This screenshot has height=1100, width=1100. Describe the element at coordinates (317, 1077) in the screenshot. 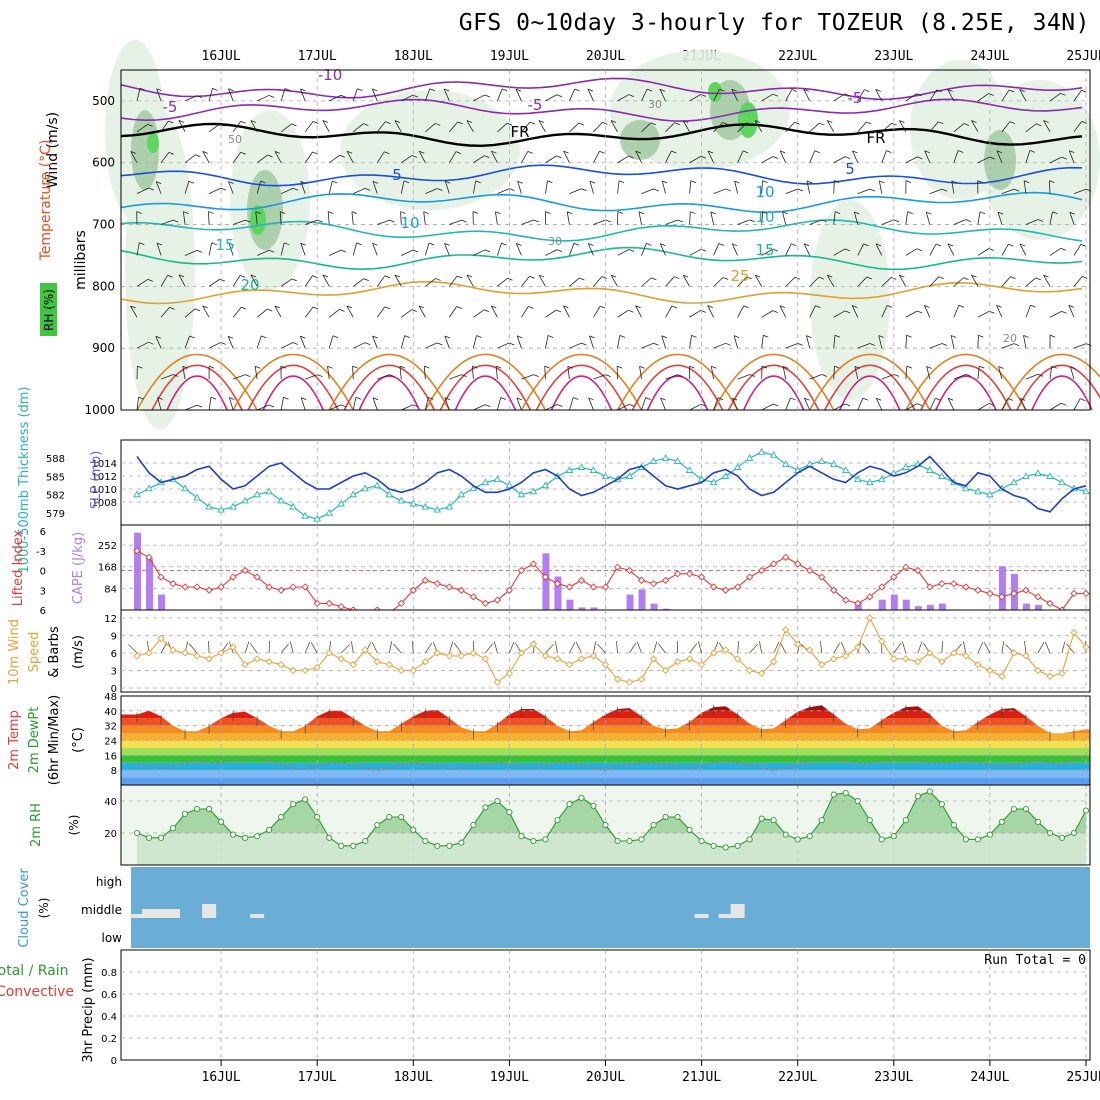

I see `bottom-date-label: 17JUL` at that location.